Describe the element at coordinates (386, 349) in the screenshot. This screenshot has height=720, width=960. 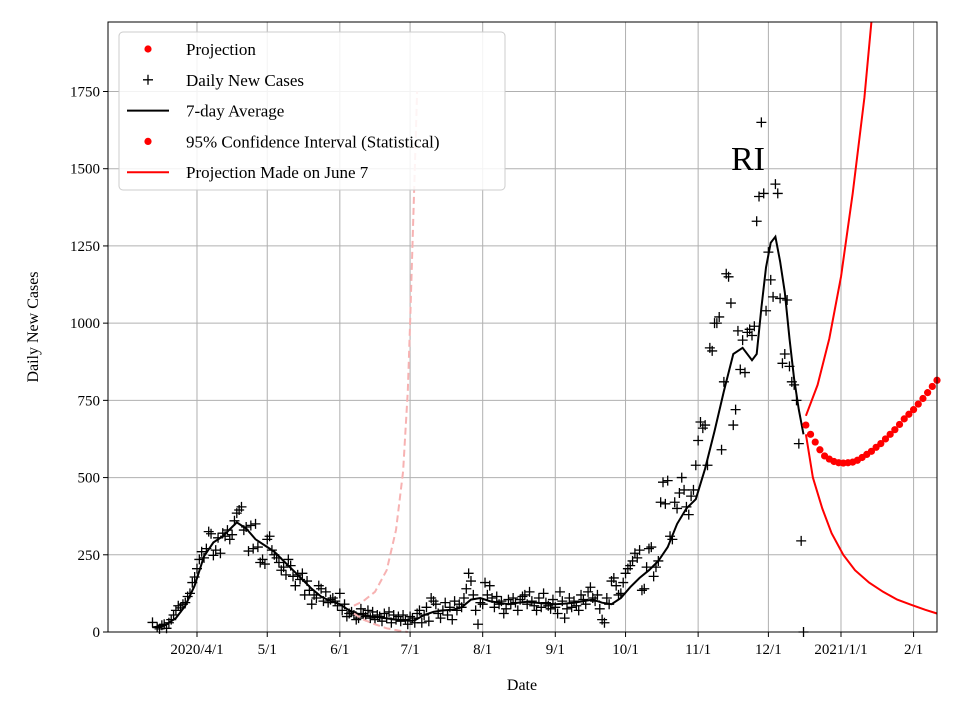
I see `projection-made-on-june-7-line` at that location.